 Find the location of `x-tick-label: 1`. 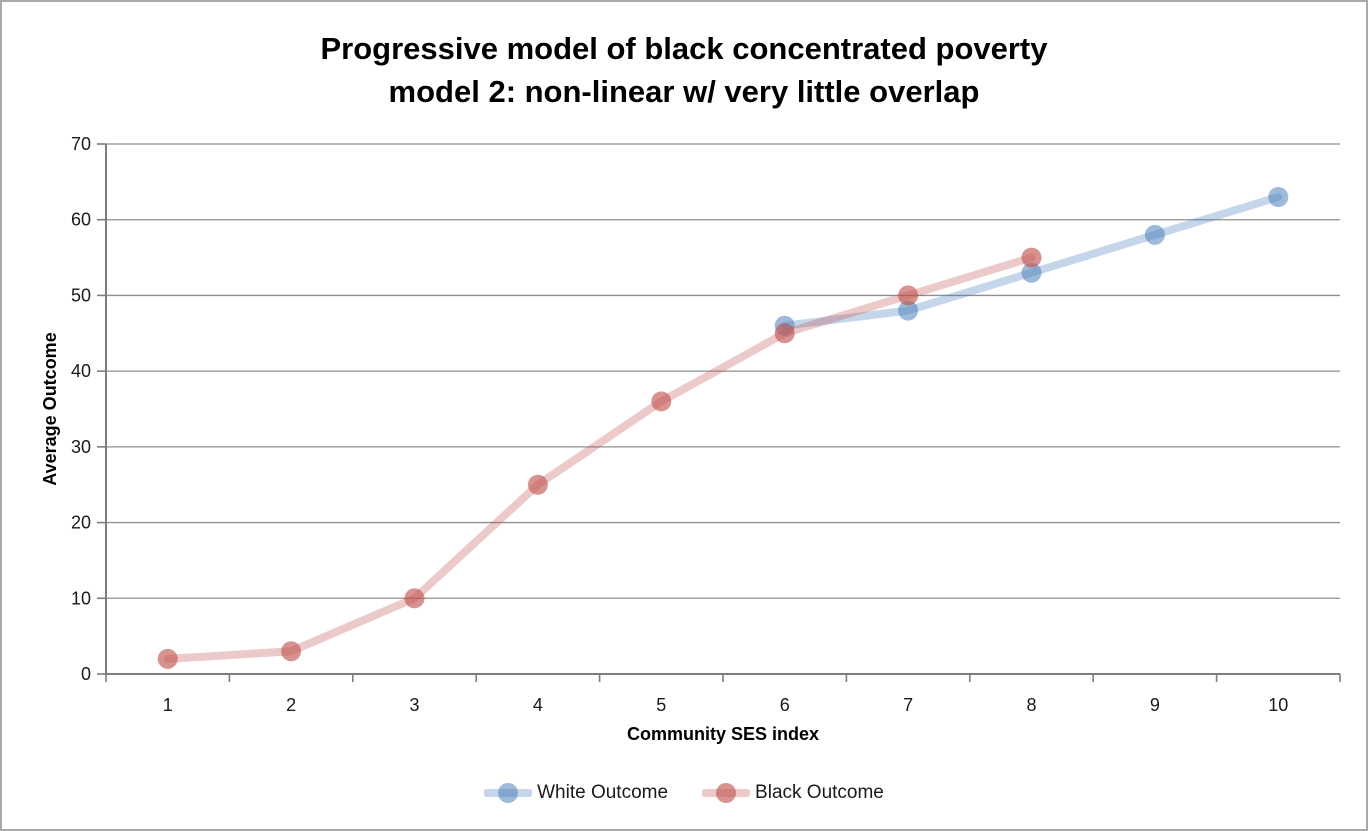

x-tick-label: 1 is located at coordinates (168, 705).